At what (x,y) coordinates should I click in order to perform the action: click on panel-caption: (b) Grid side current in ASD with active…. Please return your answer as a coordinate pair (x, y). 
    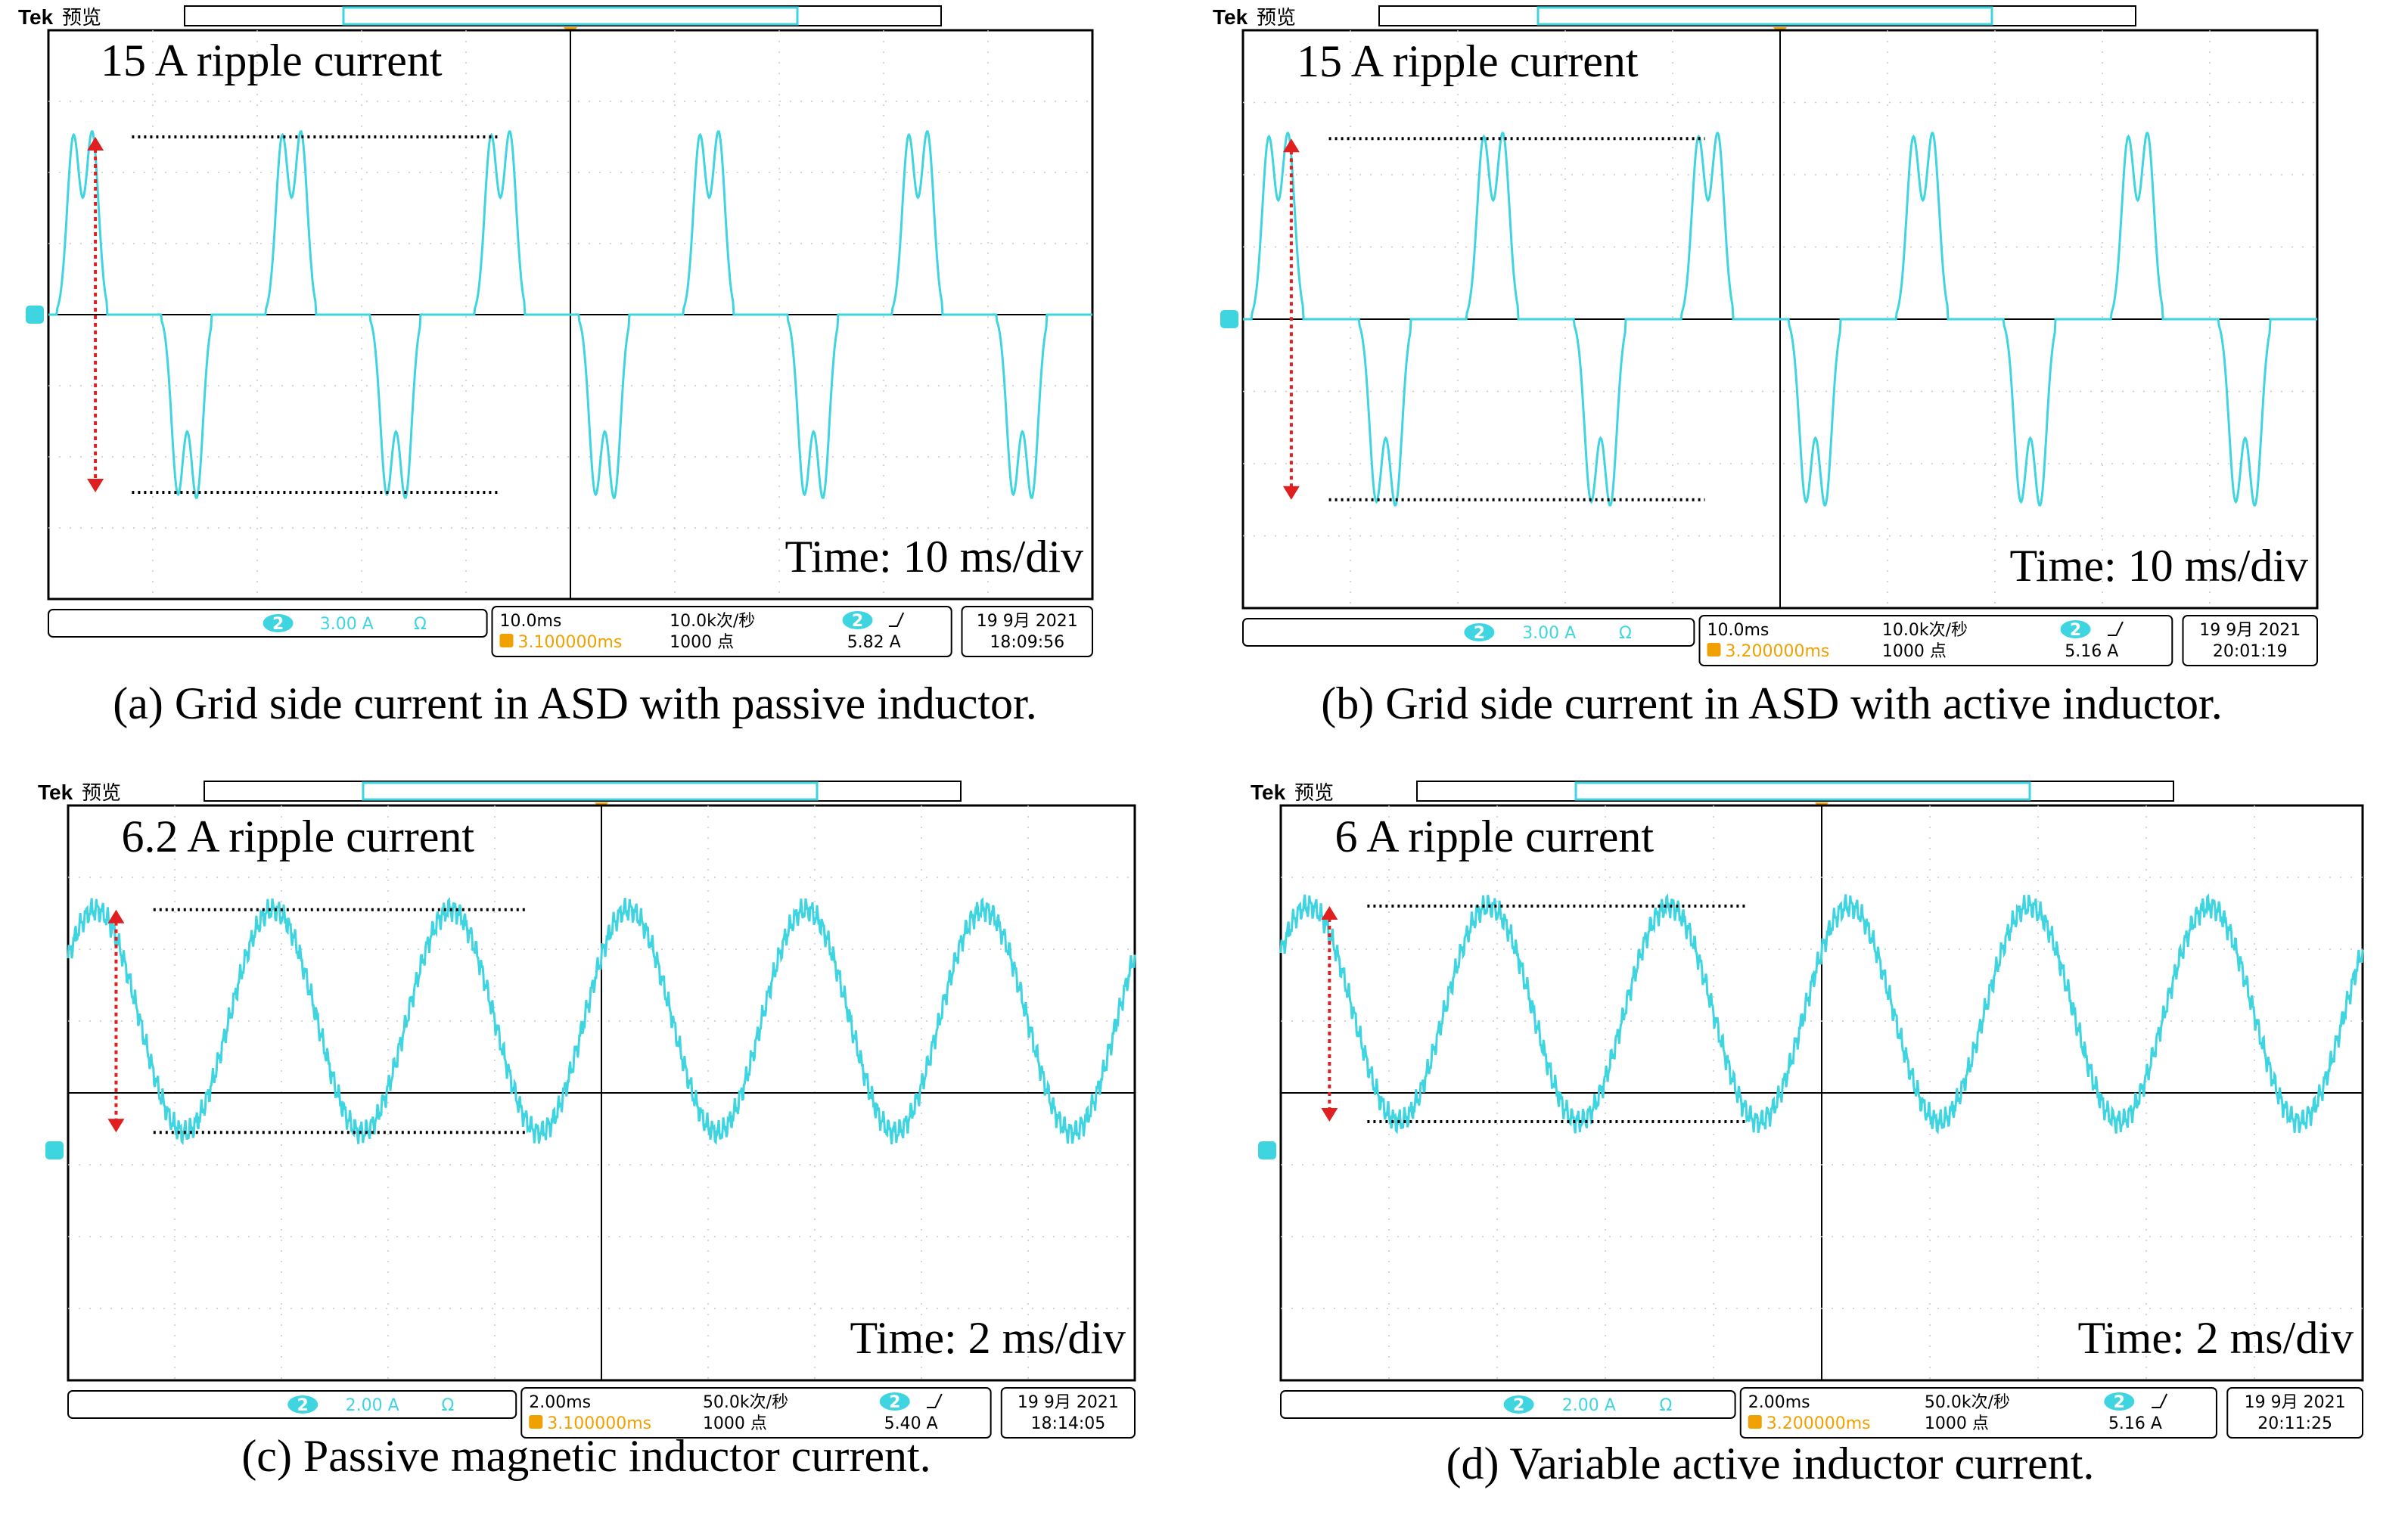
    Looking at the image, I should click on (1771, 703).